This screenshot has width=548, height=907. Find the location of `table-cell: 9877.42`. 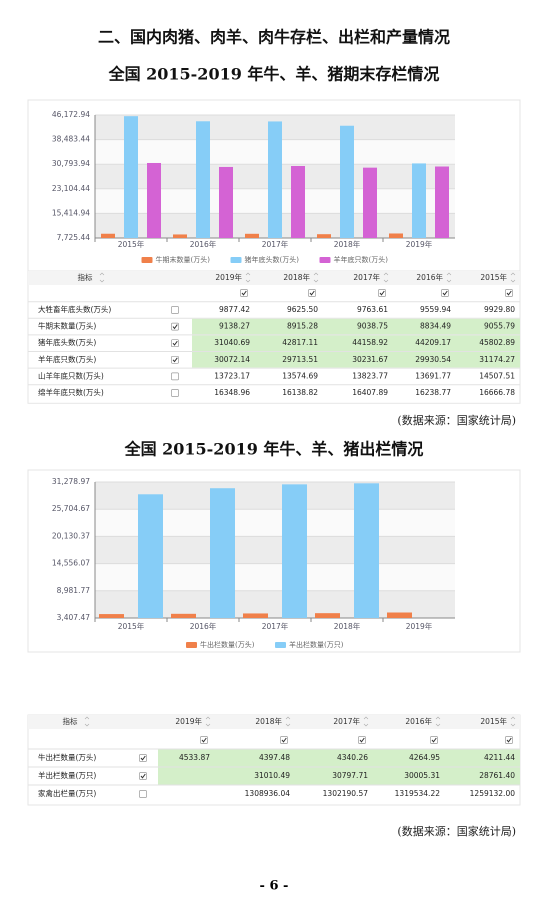

table-cell: 9877.42 is located at coordinates (234, 309).